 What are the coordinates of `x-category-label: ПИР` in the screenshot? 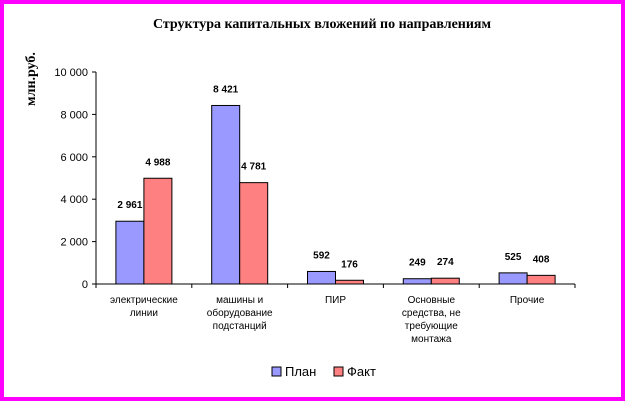 It's located at (335, 300).